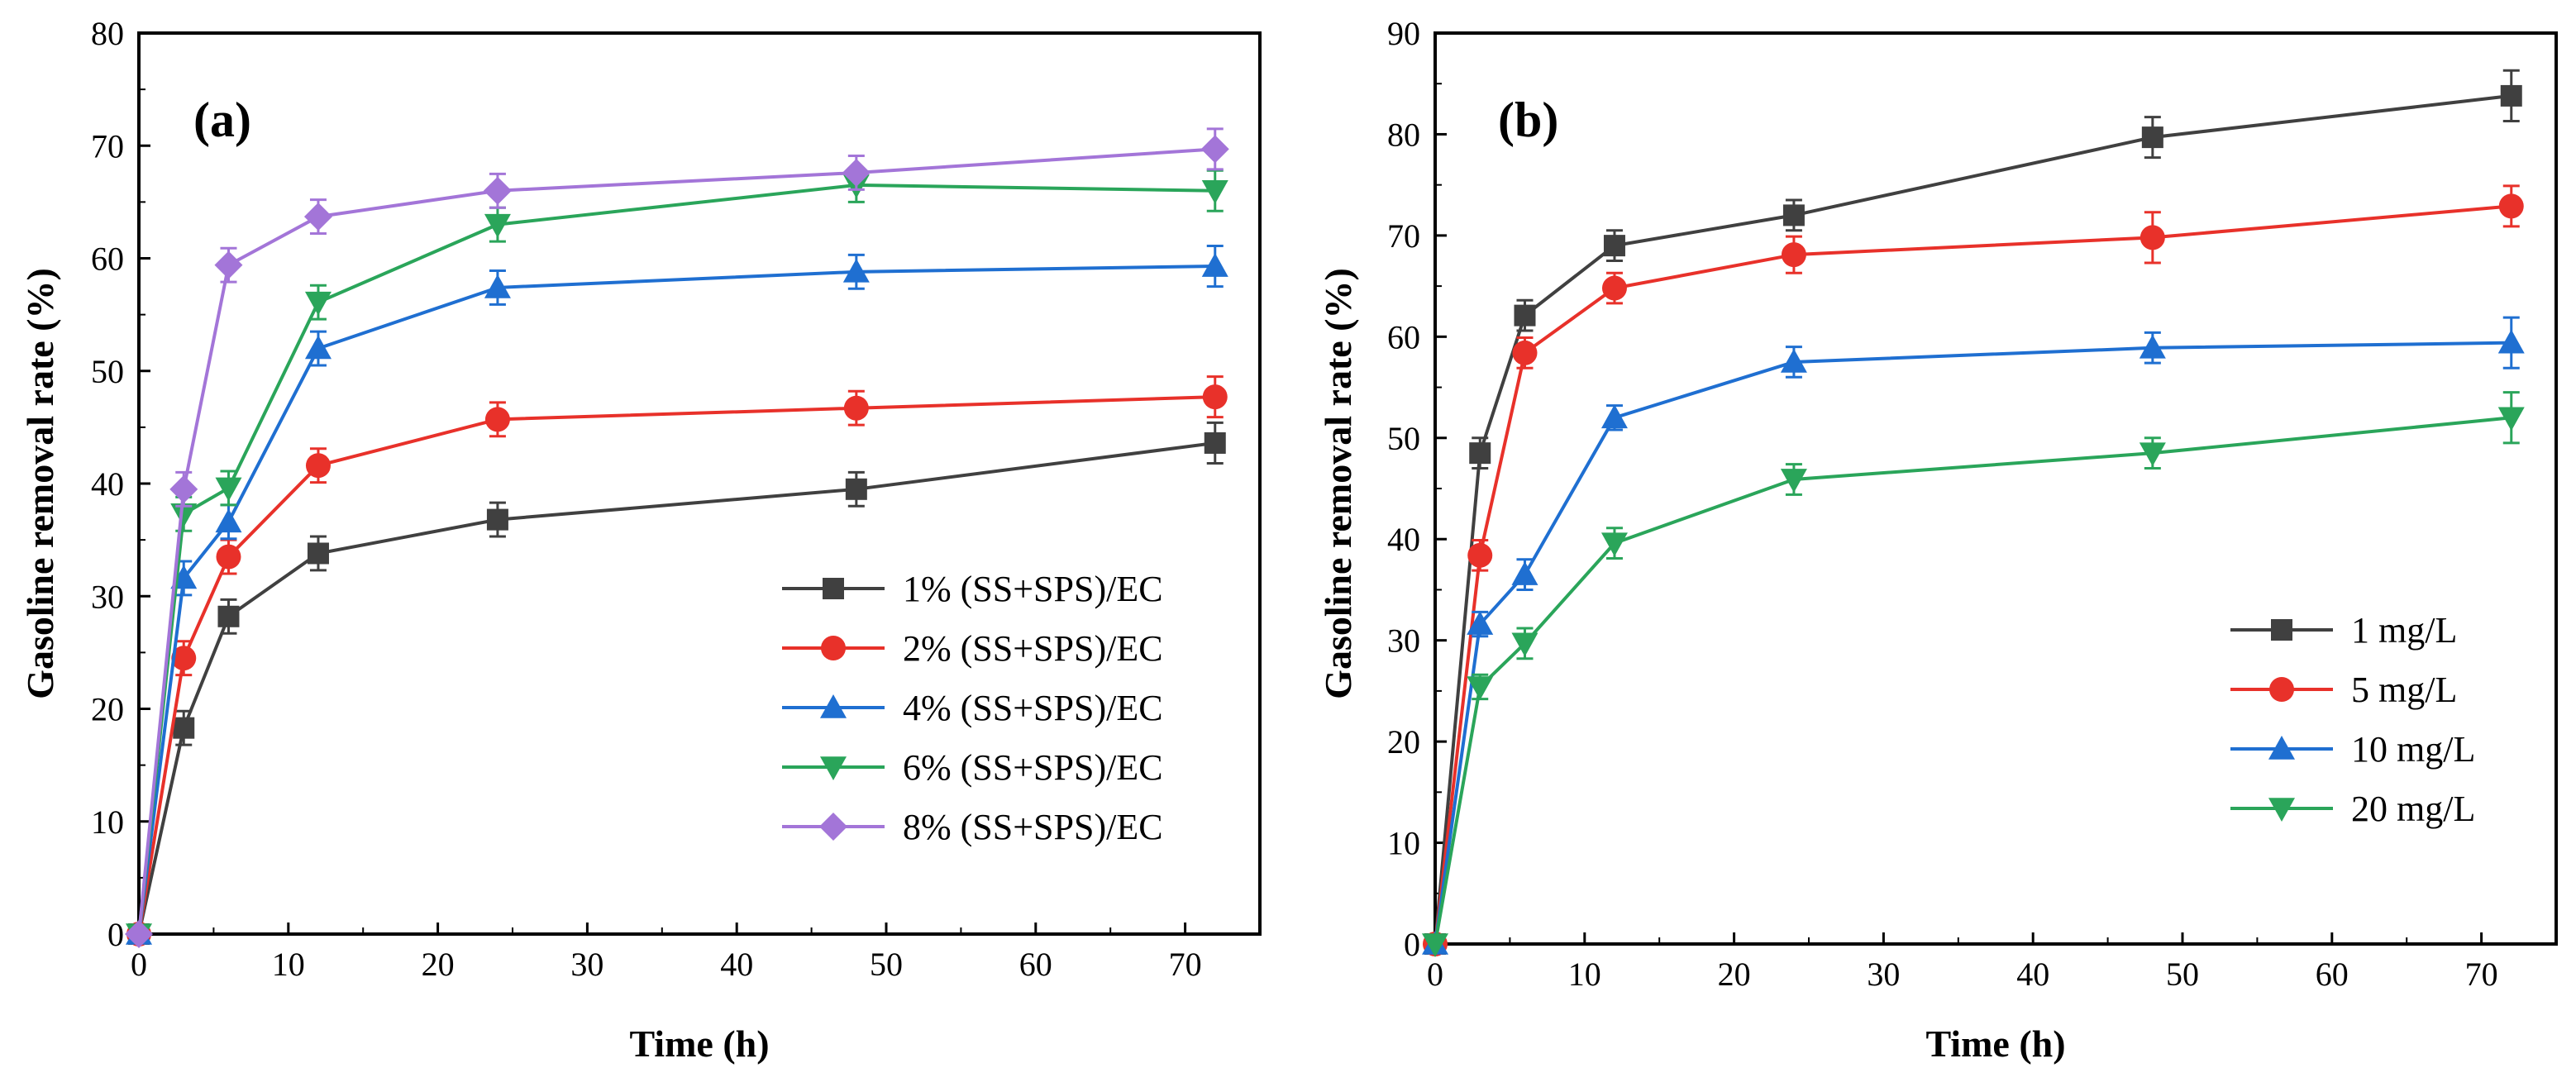 The image size is (2576, 1087). I want to click on legend-item: 8% (SS+SPS)/EC, so click(973, 827).